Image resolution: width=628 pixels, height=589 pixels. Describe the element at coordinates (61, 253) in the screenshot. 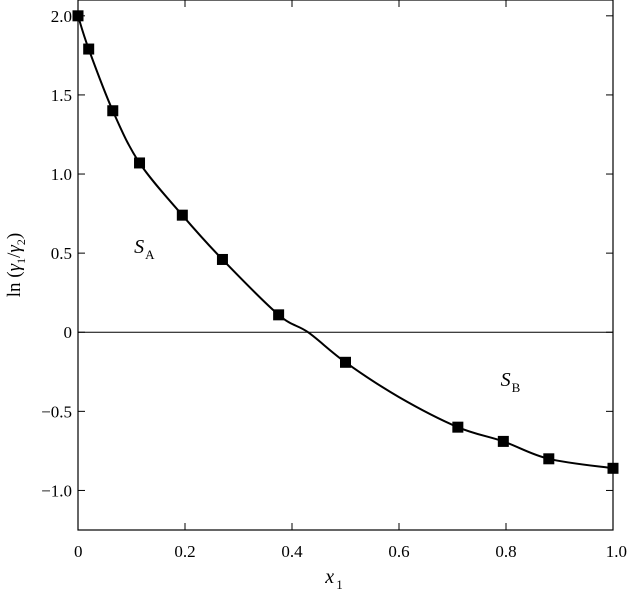

I see `y-tick-label-3: 0.5` at that location.